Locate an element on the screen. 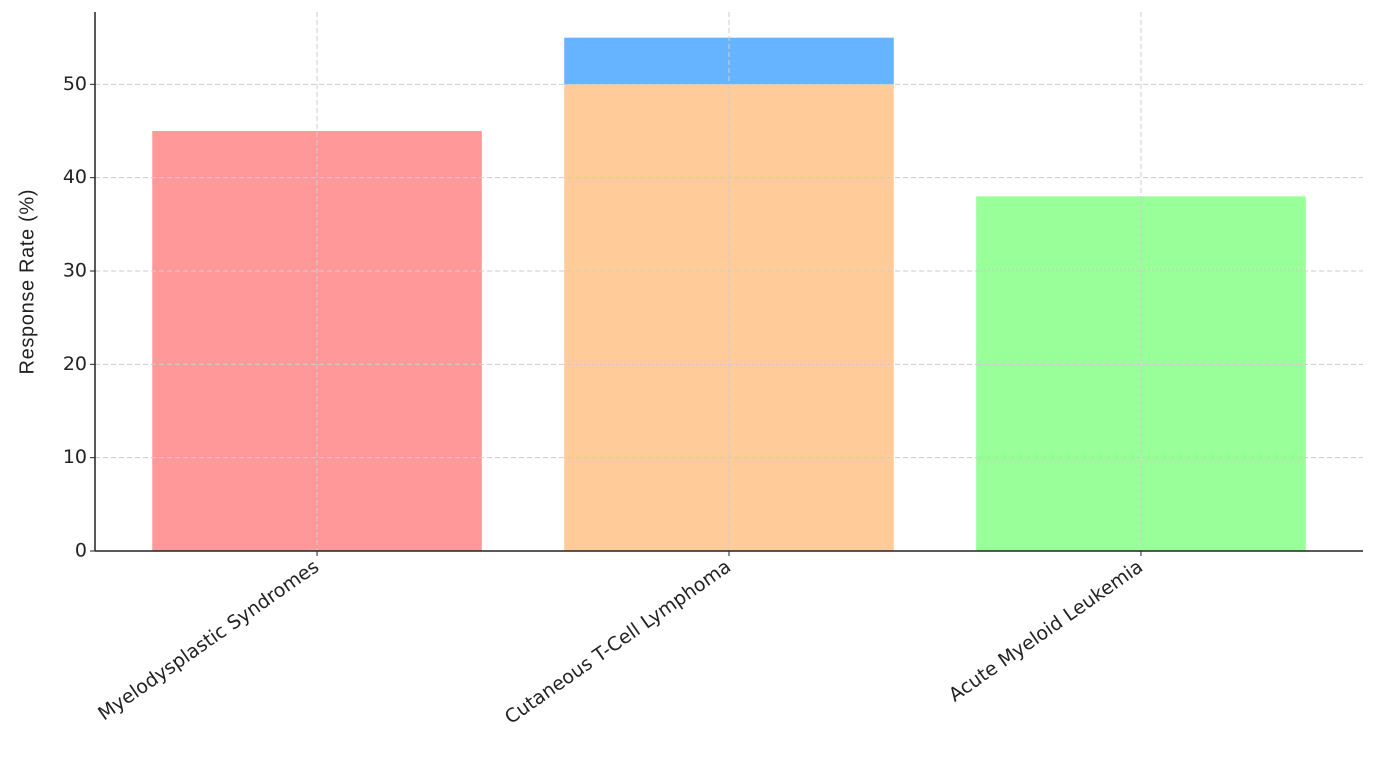  y-axis-label: Response Rate (%) is located at coordinates (27, 282).